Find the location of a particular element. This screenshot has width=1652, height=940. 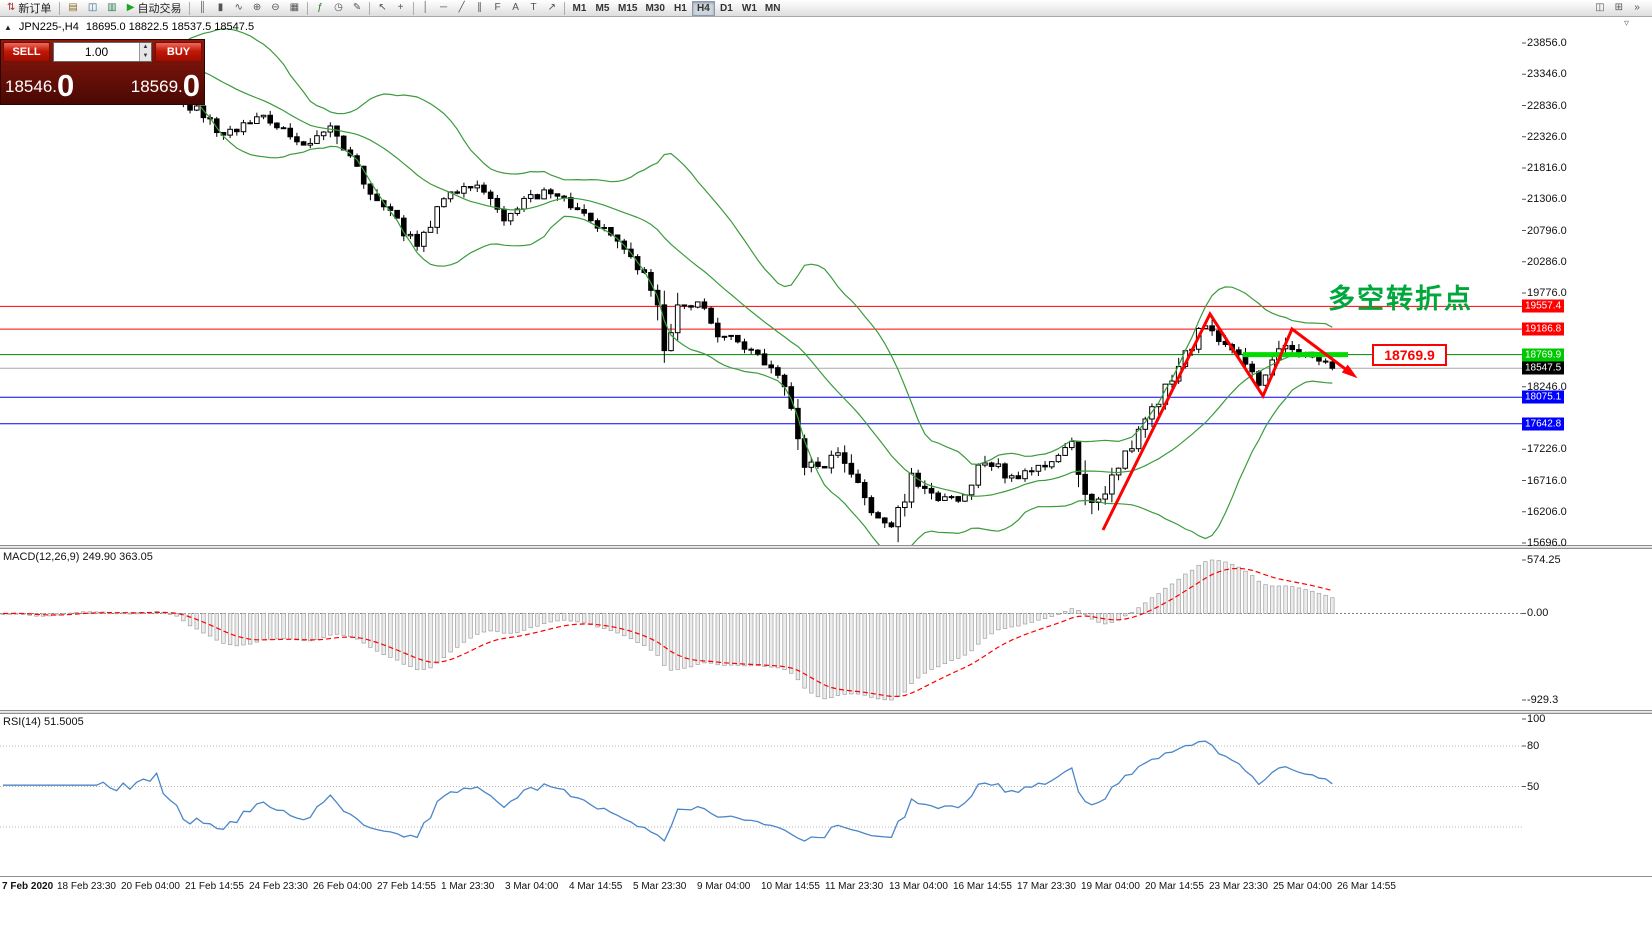

time-axis-label: 23 Mar 23:30 is located at coordinates (1238, 886).